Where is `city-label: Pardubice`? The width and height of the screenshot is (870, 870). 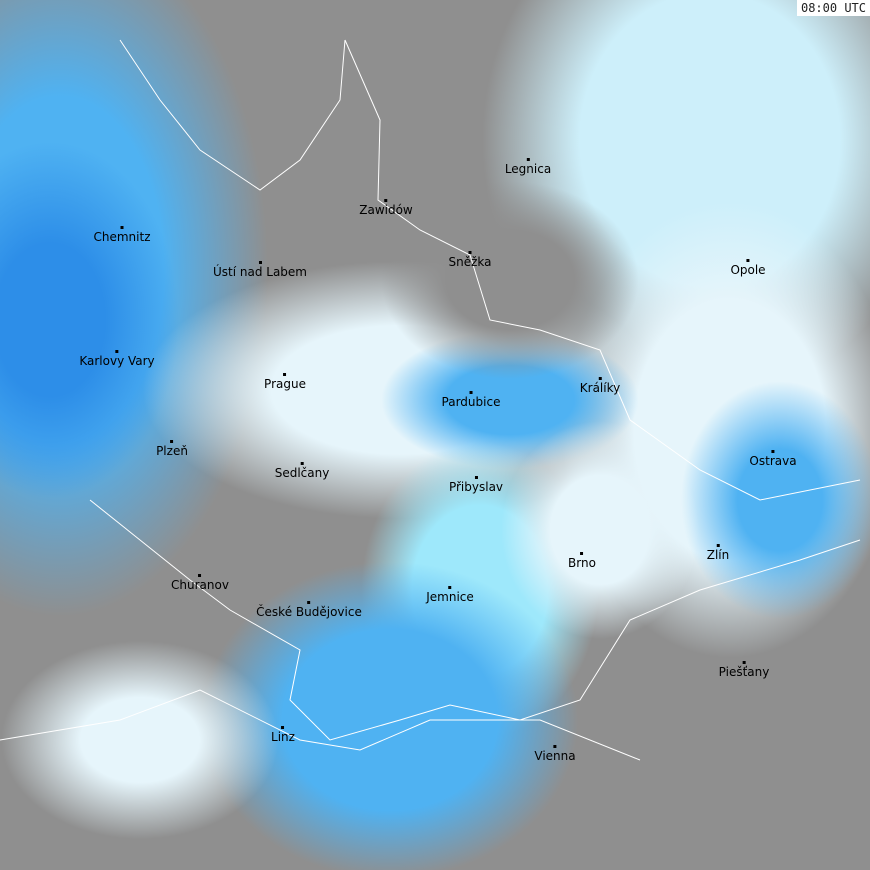 city-label: Pardubice is located at coordinates (471, 402).